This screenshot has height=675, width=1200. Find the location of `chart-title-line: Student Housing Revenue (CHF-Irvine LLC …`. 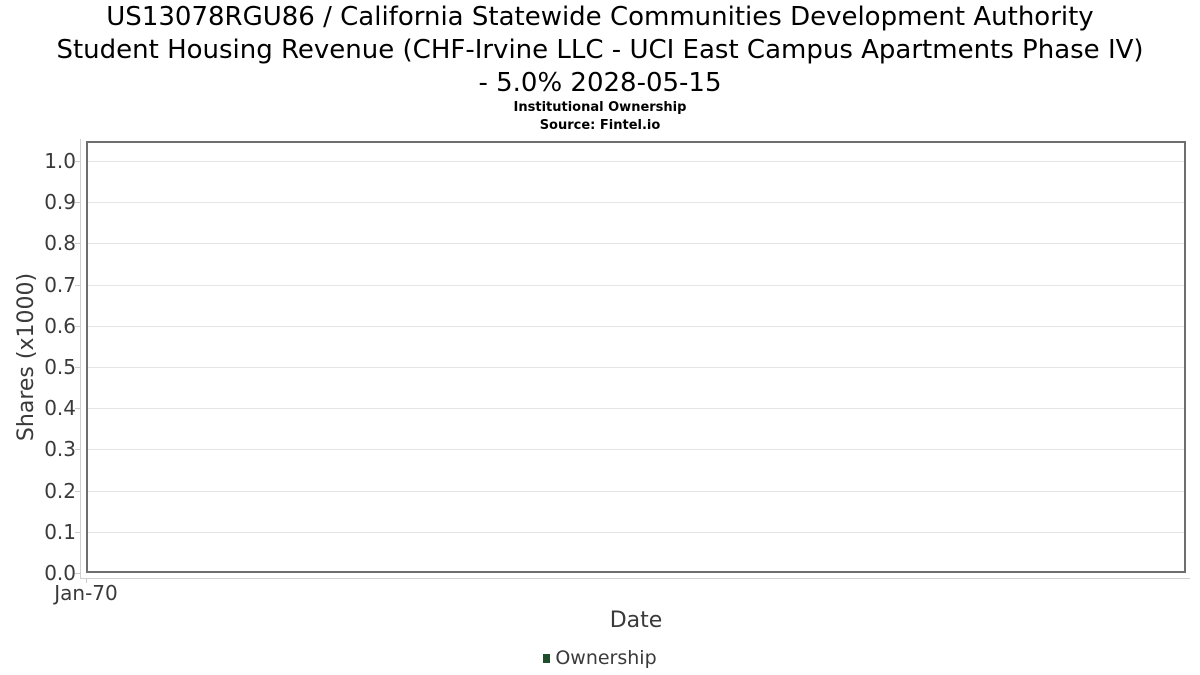

chart-title-line: Student Housing Revenue (CHF-Irvine LLC … is located at coordinates (600, 50).